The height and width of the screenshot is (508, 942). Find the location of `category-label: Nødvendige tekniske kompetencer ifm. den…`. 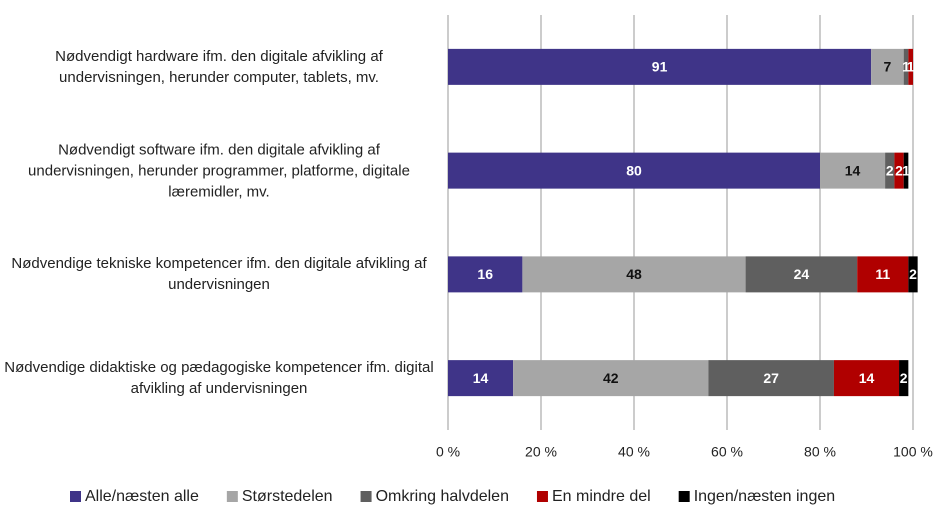

category-label: Nødvendige tekniske kompetencer ifm. den… is located at coordinates (219, 274).